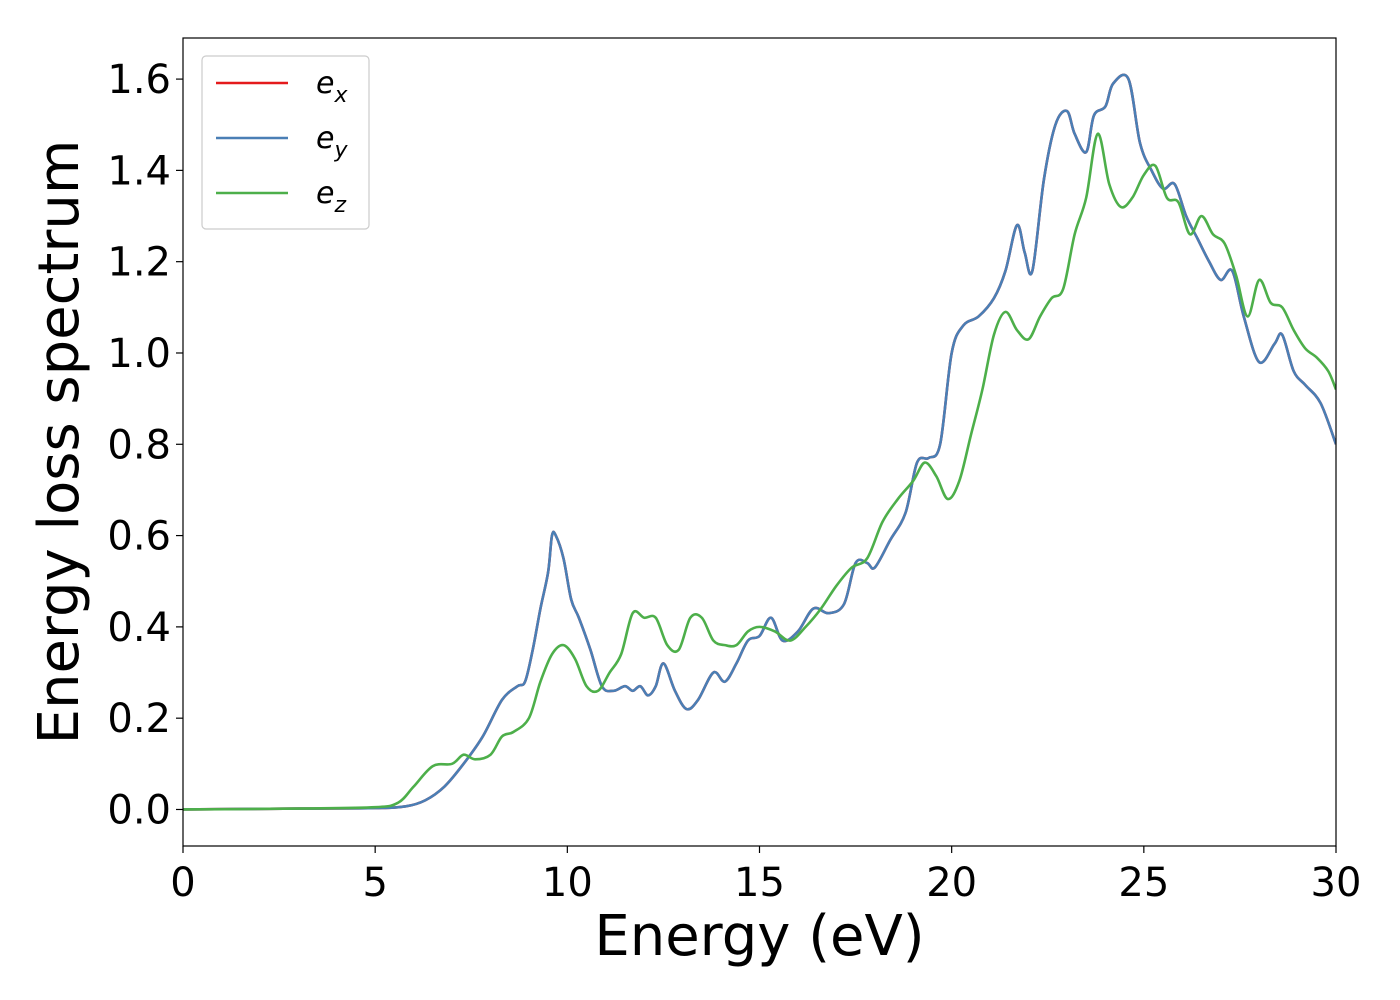 The height and width of the screenshot is (1000, 1400). What do you see at coordinates (1336, 883) in the screenshot?
I see `x-tick-label: 30` at bounding box center [1336, 883].